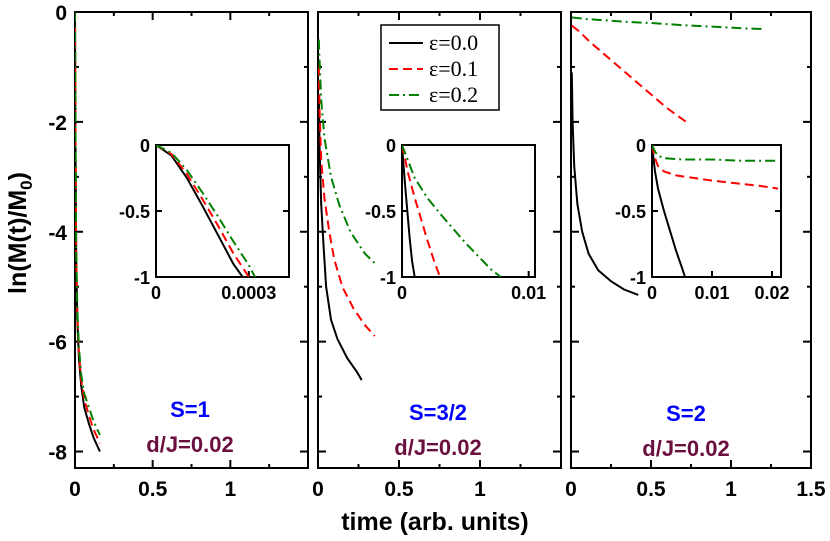 Image resolution: width=830 pixels, height=541 pixels. Describe the element at coordinates (57, 343) in the screenshot. I see `y-tick-label: -6` at that location.